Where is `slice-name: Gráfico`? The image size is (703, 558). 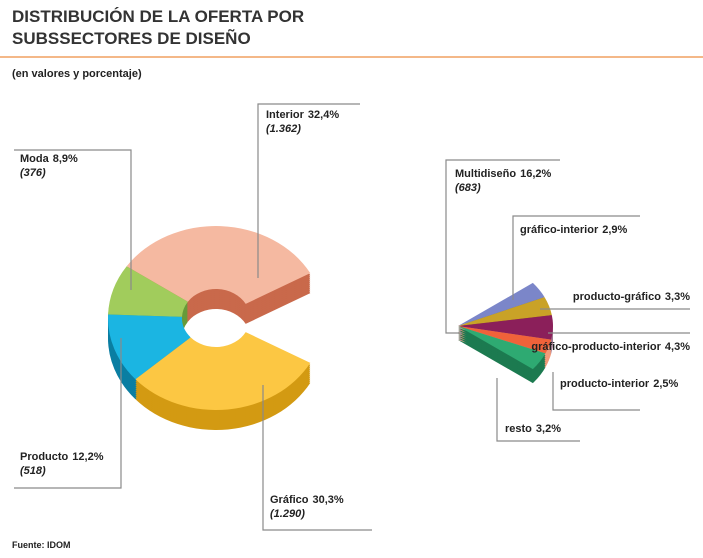 slice-name: Gráfico is located at coordinates (289, 500).